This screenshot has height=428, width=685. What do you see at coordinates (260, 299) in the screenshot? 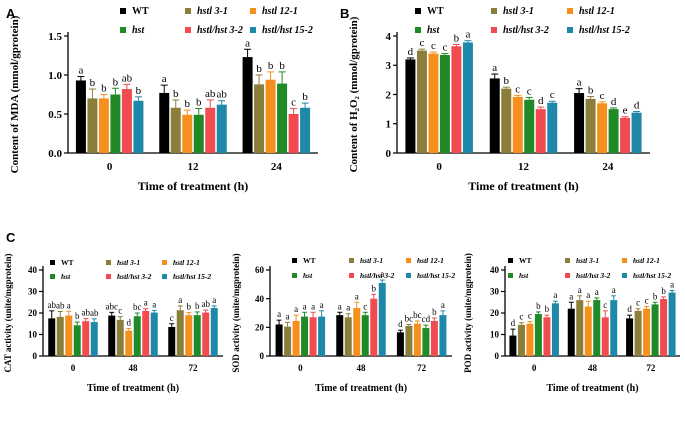
I see `y-tick-label: 40` at bounding box center [260, 299].